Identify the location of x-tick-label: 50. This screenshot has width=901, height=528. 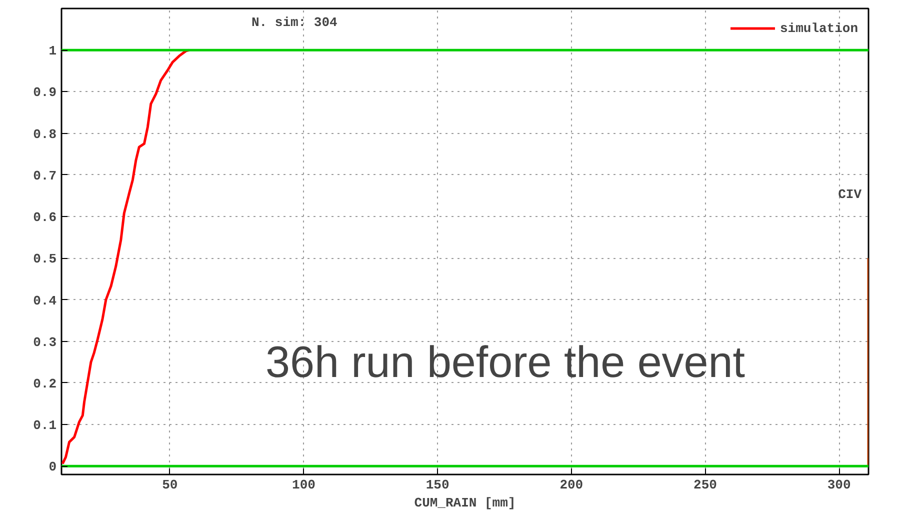
(170, 485).